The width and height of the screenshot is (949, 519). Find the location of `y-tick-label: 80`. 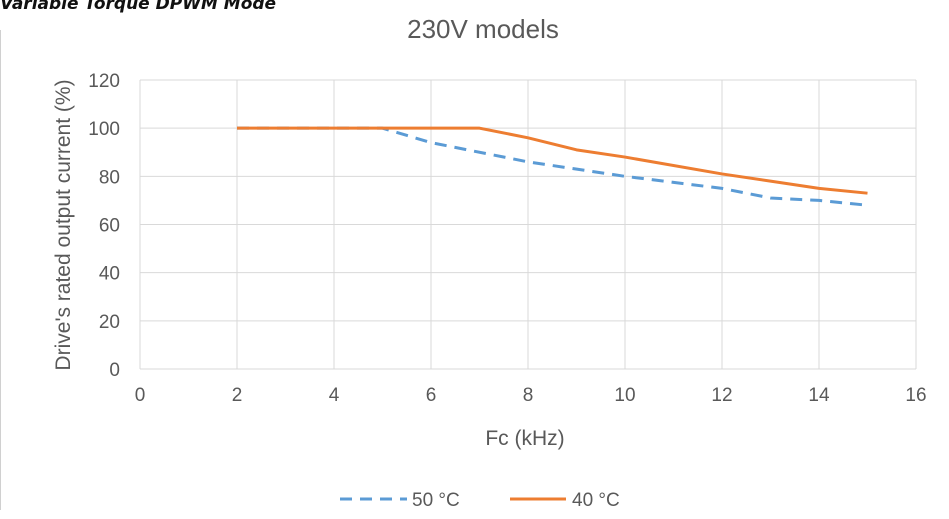

y-tick-label: 80 is located at coordinates (109, 177).